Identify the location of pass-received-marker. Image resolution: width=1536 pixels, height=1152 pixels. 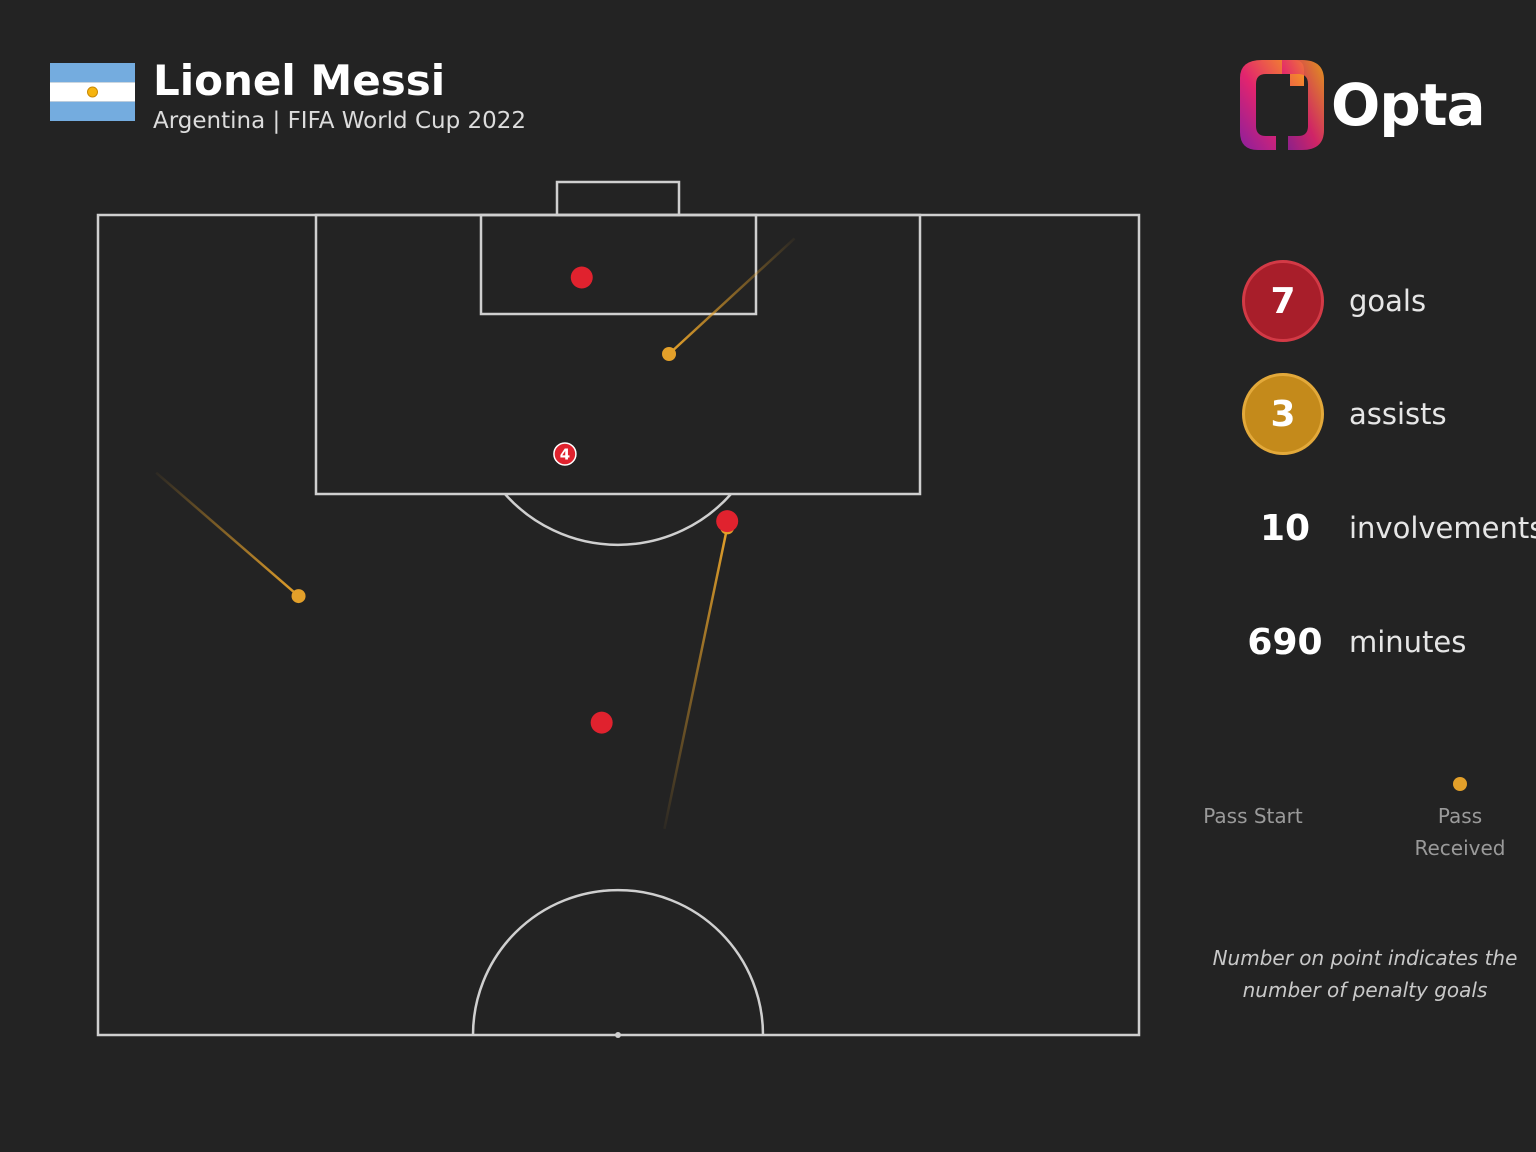
(1460, 784).